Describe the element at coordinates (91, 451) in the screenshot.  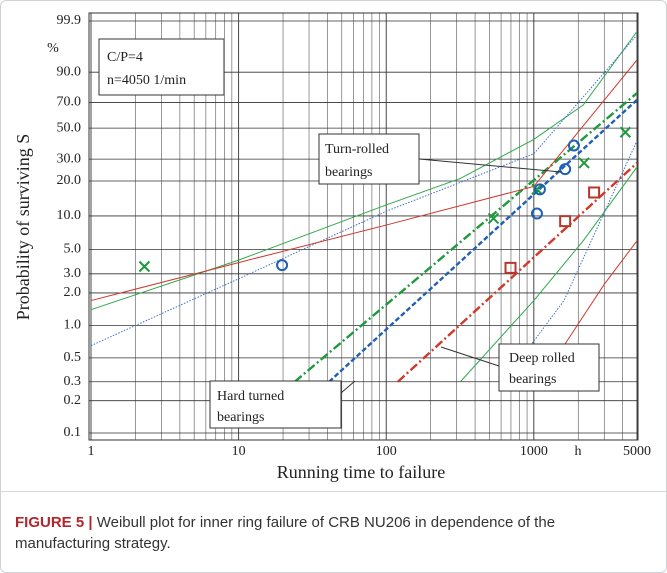
I see `x-tick-label: 1` at that location.